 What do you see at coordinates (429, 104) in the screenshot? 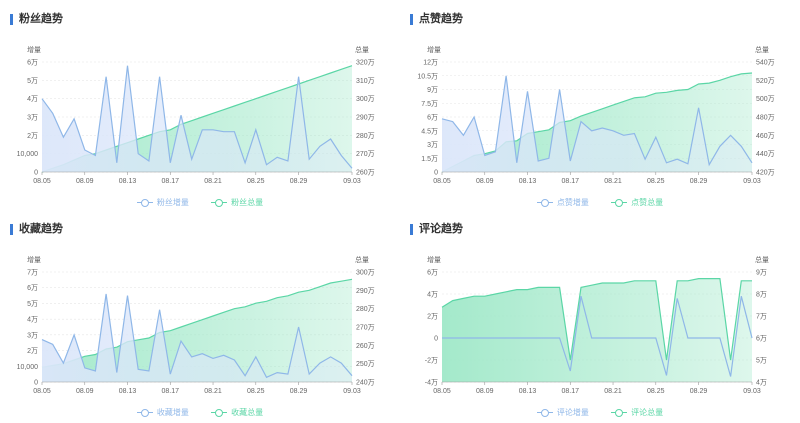
I see `y-tick-left: 7.5万` at bounding box center [429, 104].